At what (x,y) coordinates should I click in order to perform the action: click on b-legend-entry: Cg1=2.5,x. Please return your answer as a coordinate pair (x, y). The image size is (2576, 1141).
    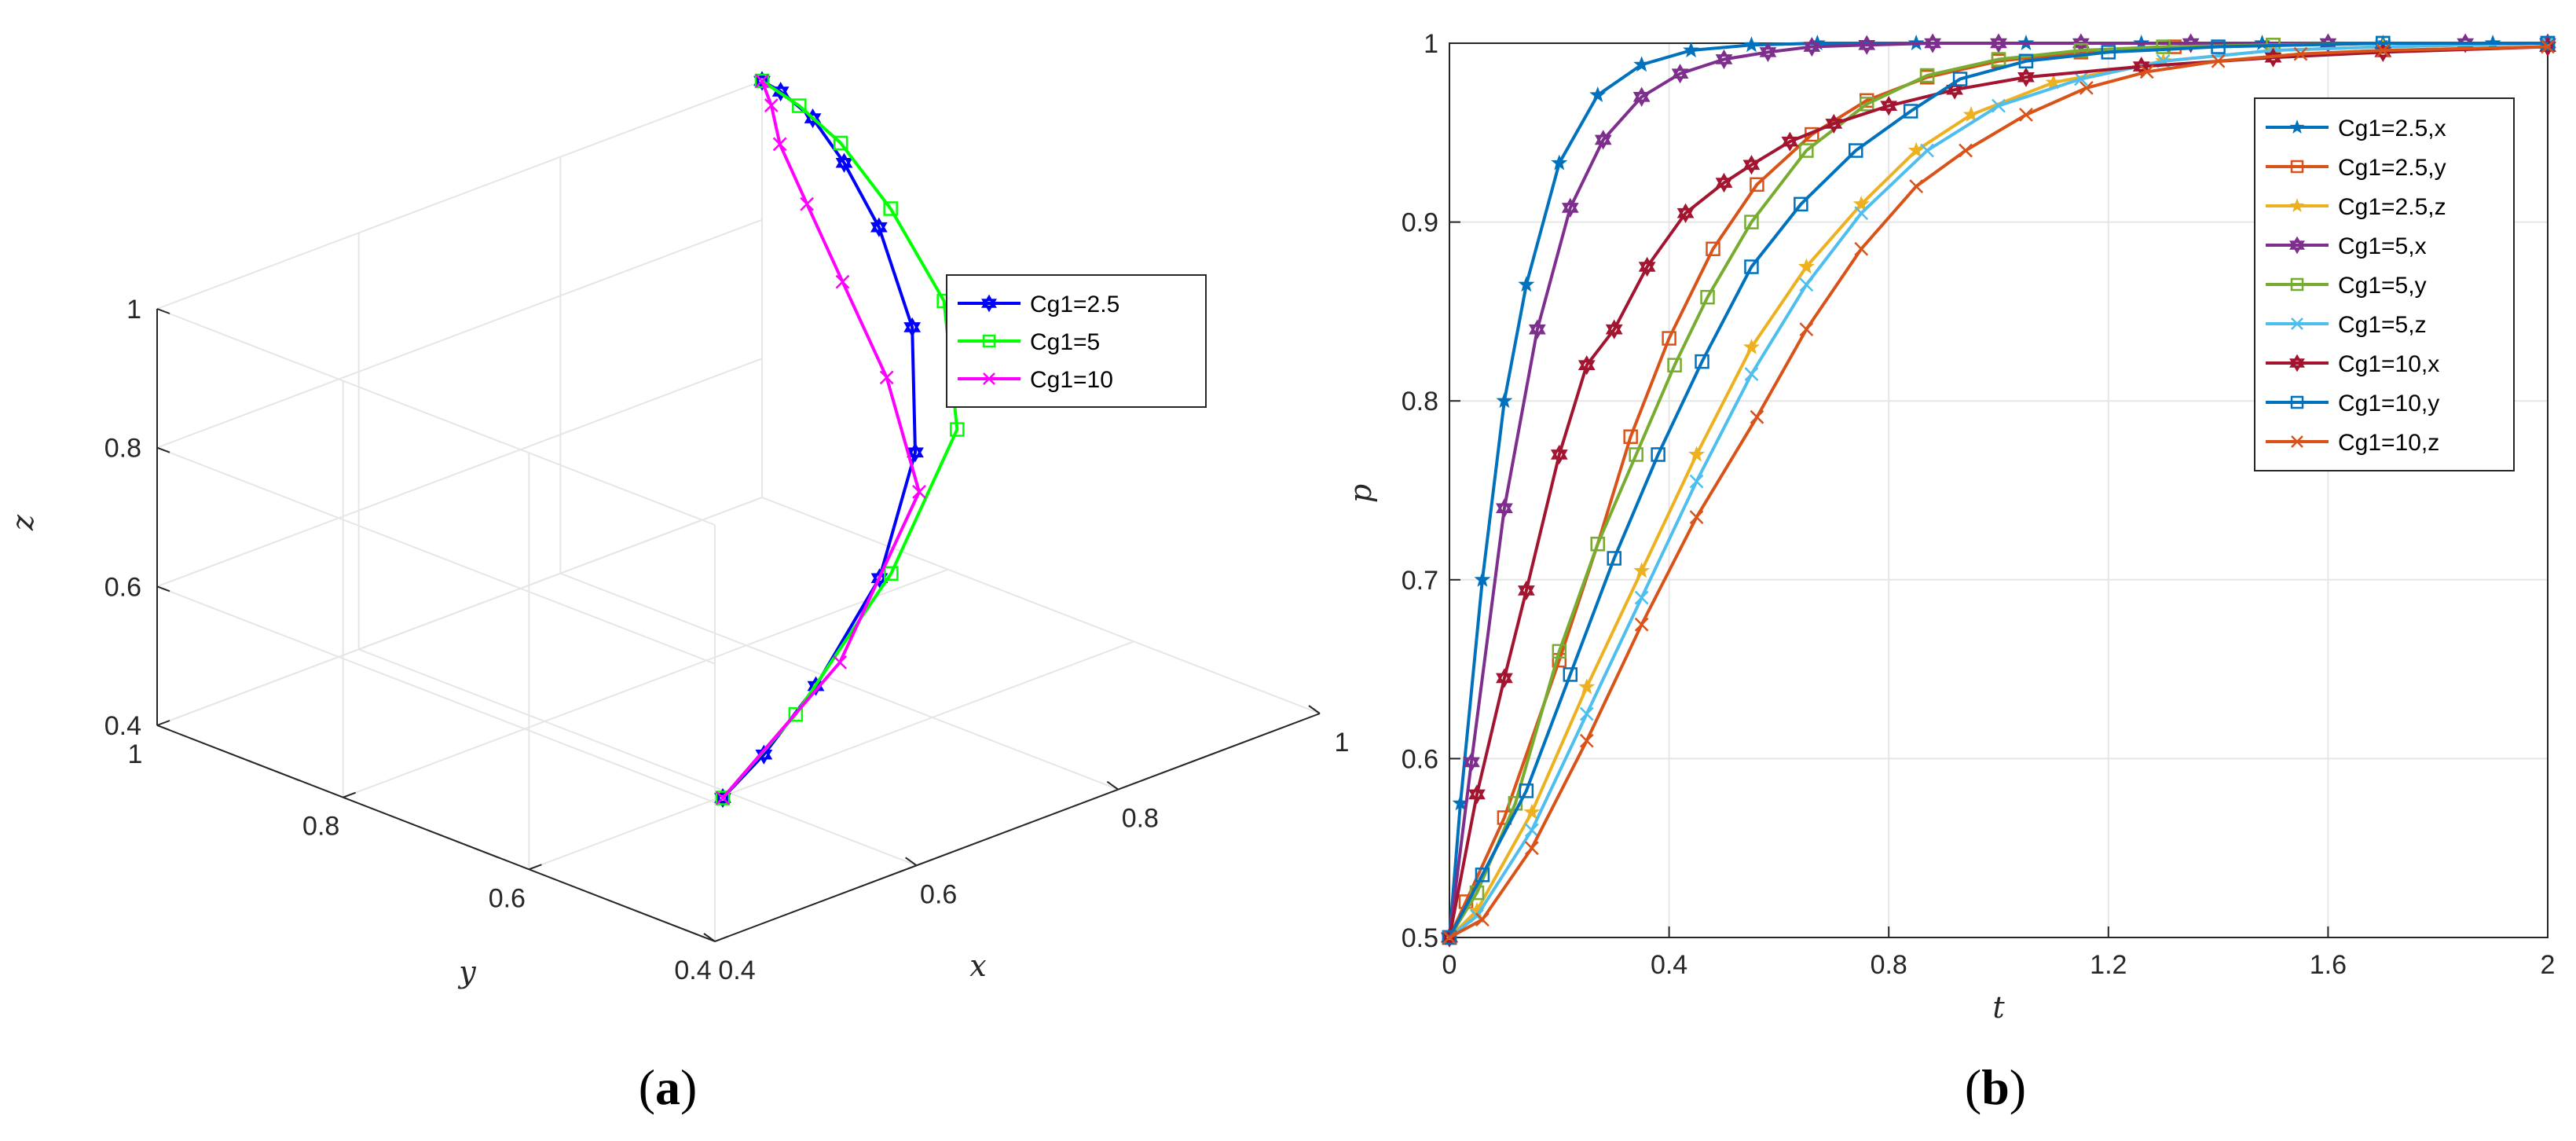
    Looking at the image, I should click on (2356, 128).